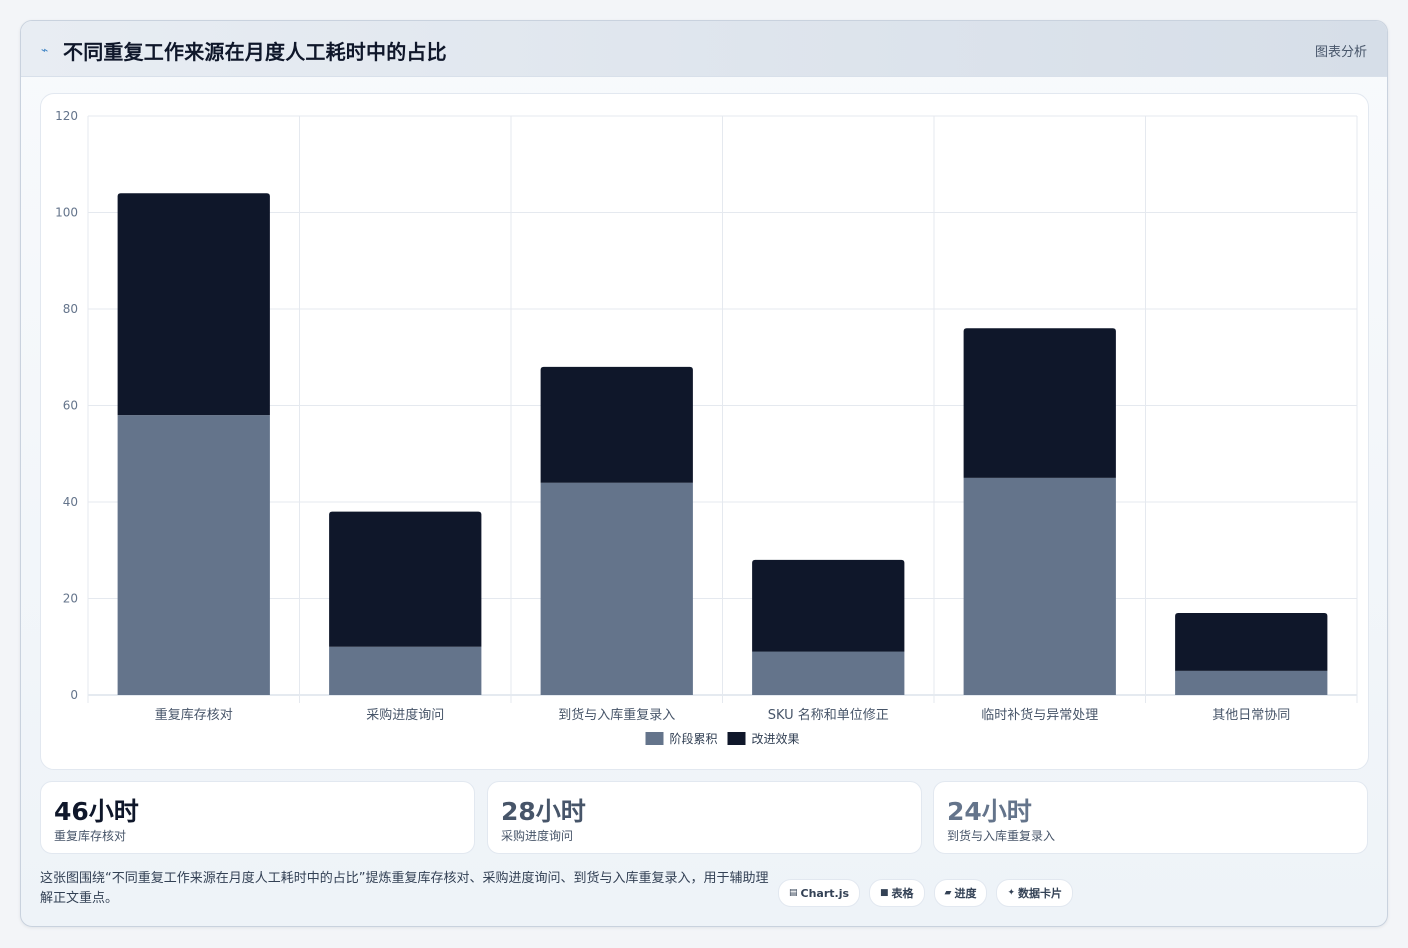 Image resolution: width=1408 pixels, height=948 pixels. I want to click on stat-label: 采购进度询问, so click(537, 836).